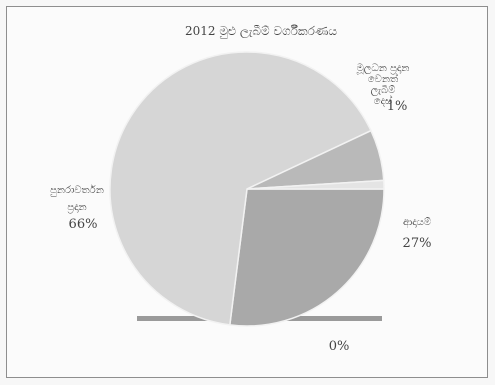 This screenshot has height=385, width=495. What do you see at coordinates (83, 224) in the screenshot?
I see `slice-percent-label: 66%` at bounding box center [83, 224].